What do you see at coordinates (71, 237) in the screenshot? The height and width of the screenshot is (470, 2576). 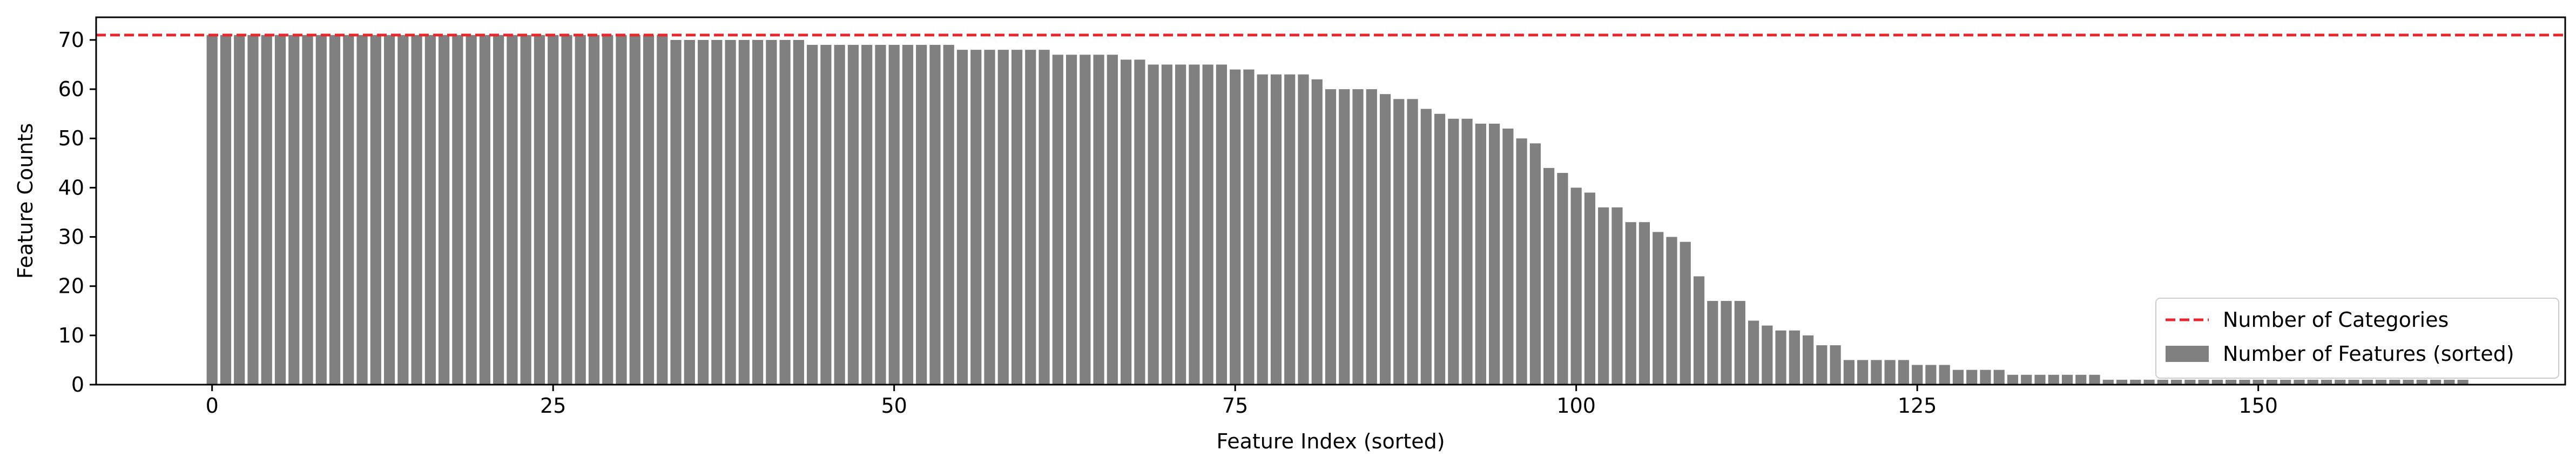 I see `y-tick-label-30: 30` at bounding box center [71, 237].